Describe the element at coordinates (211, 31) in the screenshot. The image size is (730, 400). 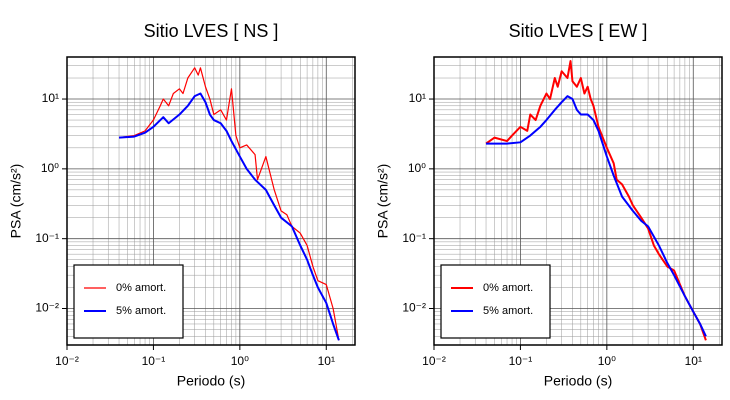
I see `chart-title: Sitio LVES [ NS ]` at that location.